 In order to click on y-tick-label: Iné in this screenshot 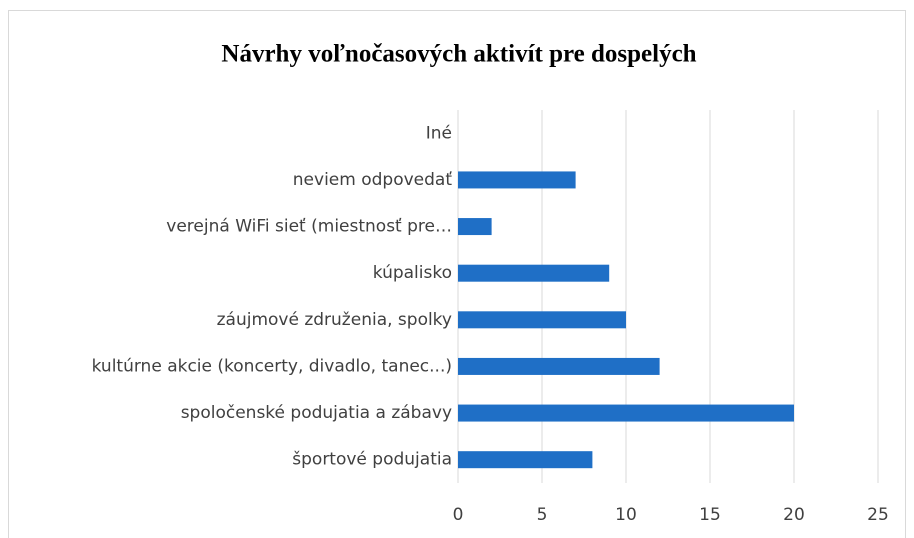, I will do `click(439, 133)`.